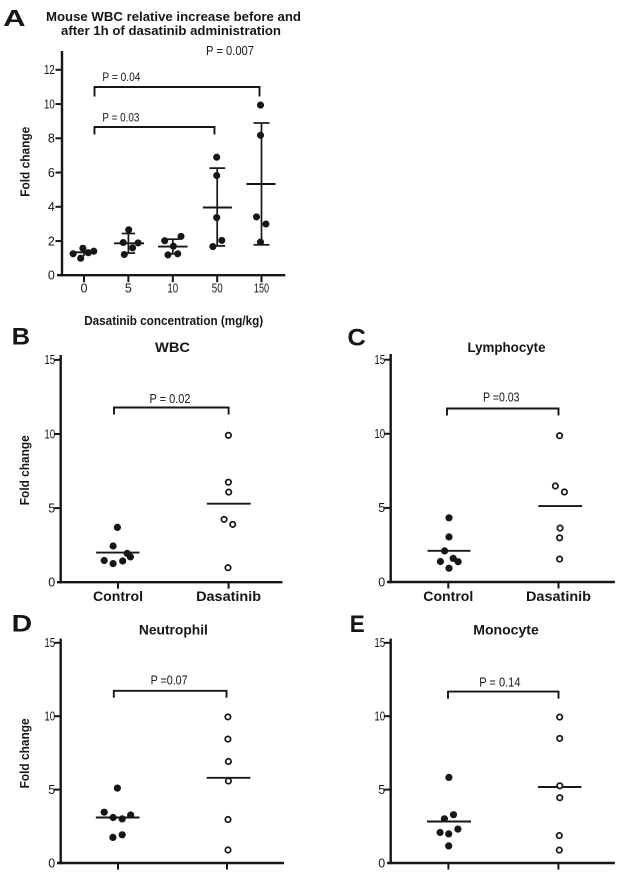  I want to click on svg-text:after 1h of dasatinib administ: after 1h of dasatinib administration, so click(171, 30).